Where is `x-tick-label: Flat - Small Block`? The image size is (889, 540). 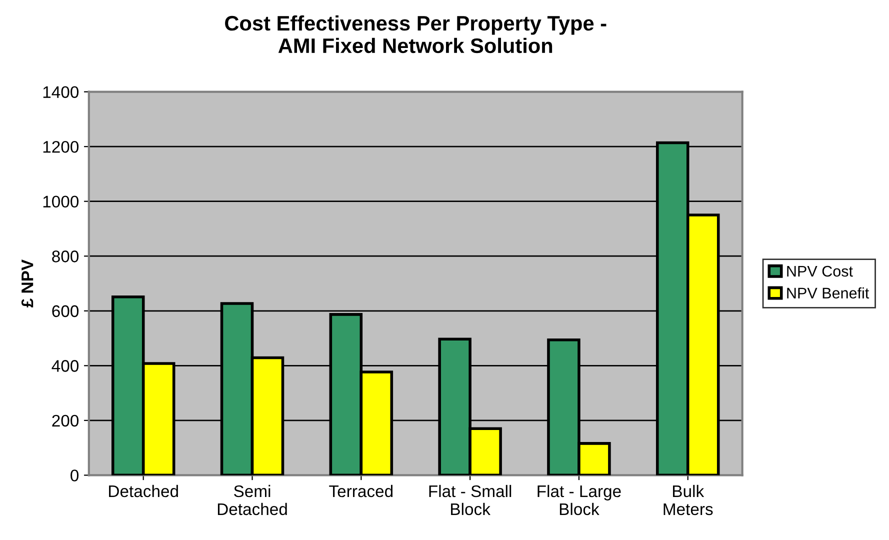
x-tick-label: Flat - Small Block is located at coordinates (470, 500).